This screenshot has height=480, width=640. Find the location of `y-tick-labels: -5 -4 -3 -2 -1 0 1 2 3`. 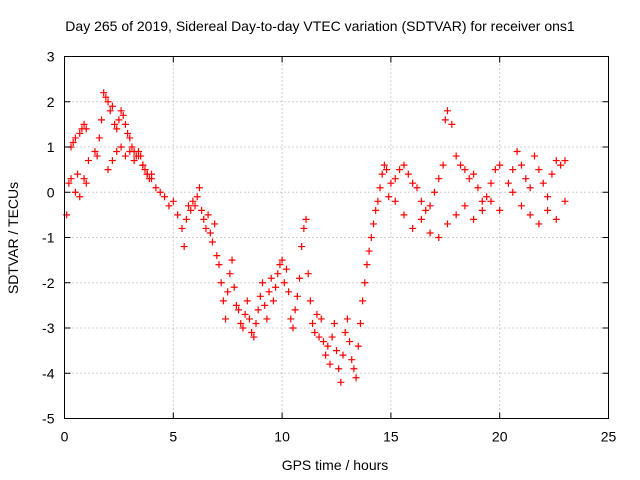

y-tick-labels: -5 -4 -3 -2 -1 0 1 2 3 is located at coordinates (48, 238).